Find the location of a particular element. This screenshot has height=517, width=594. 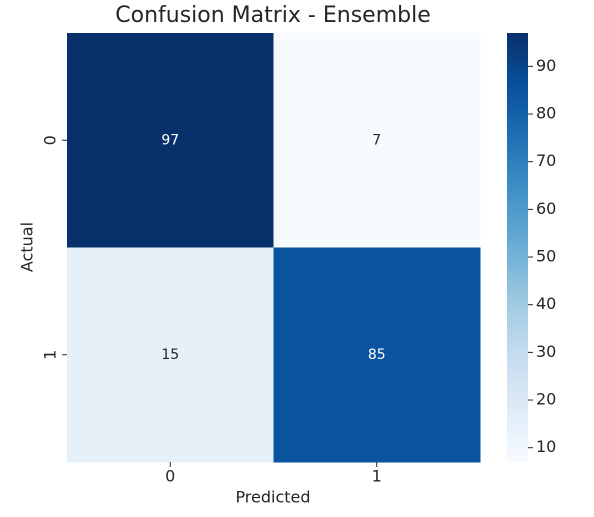

cell-label: 97 is located at coordinates (170, 140).